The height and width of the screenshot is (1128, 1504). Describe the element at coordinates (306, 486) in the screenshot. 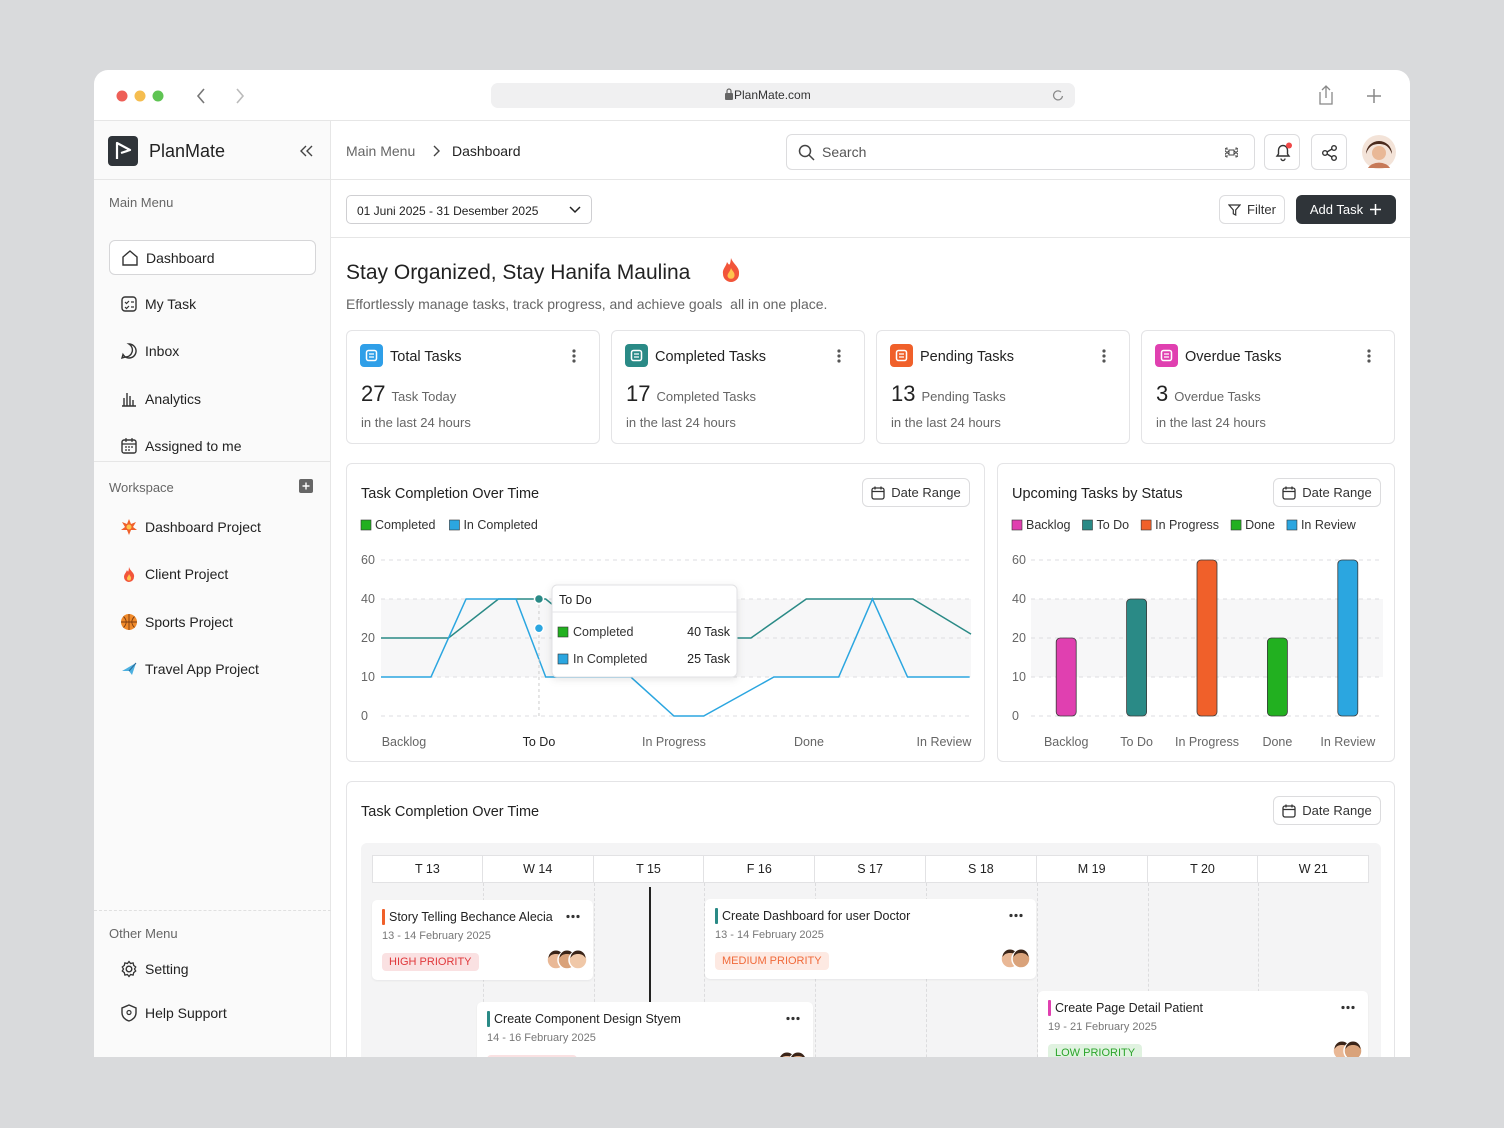

I see `add-workspace-icon` at that location.